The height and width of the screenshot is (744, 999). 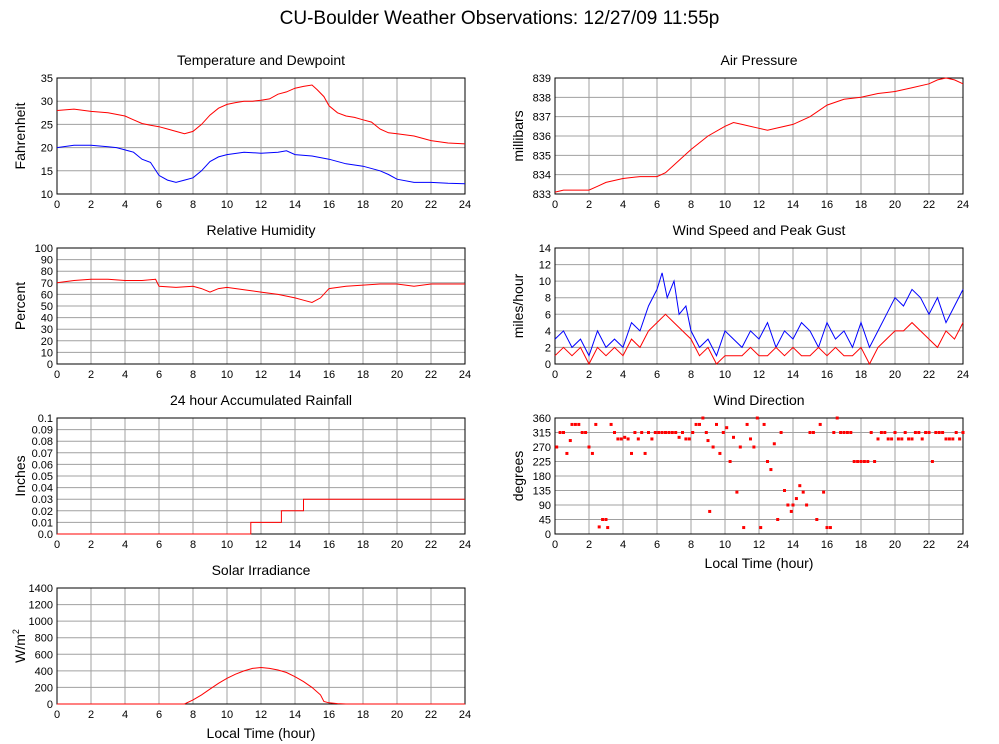 What do you see at coordinates (465, 375) in the screenshot?
I see `humidity-xtick-label: 24` at bounding box center [465, 375].